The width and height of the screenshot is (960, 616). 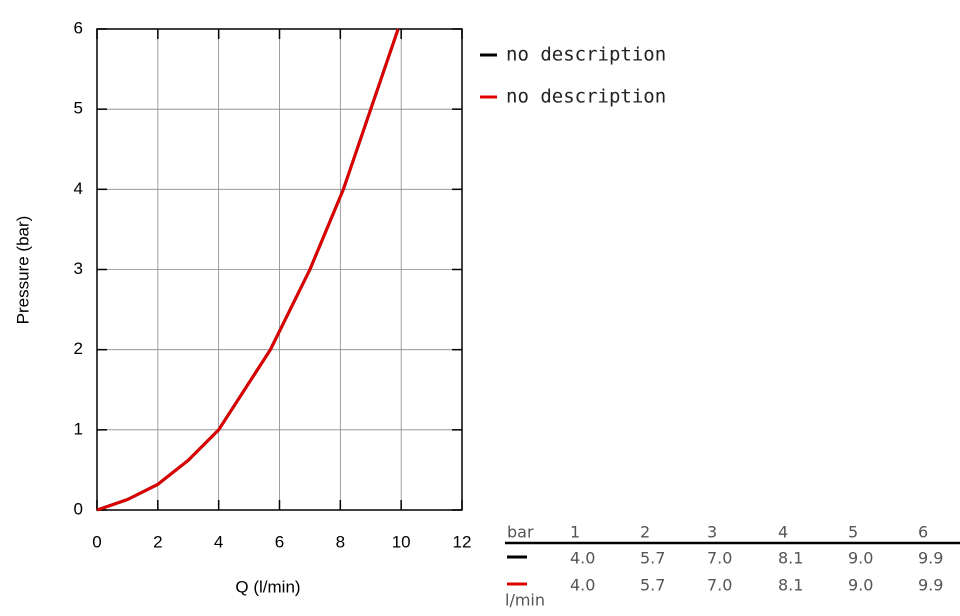 What do you see at coordinates (525, 600) in the screenshot?
I see `table-unit: l/min` at bounding box center [525, 600].